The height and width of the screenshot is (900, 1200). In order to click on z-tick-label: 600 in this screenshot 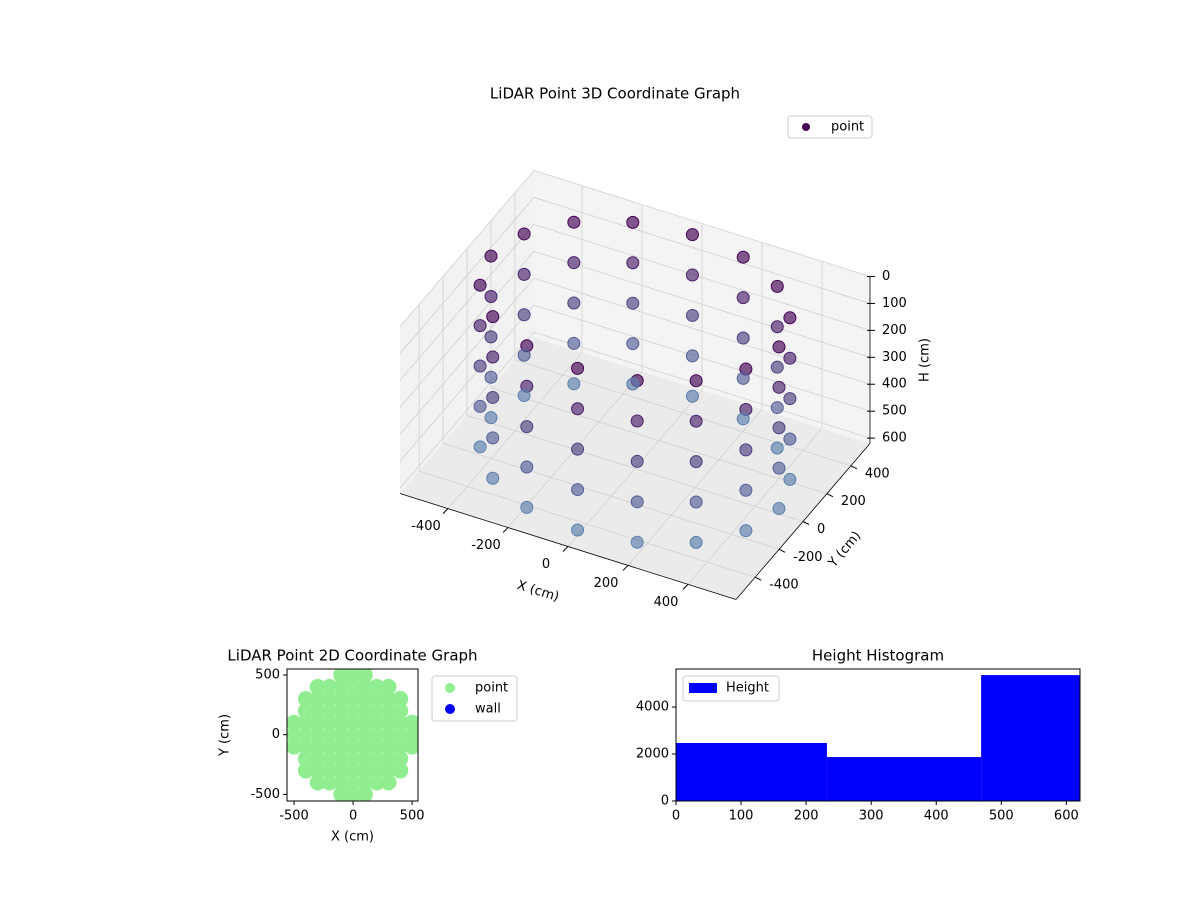, I will do `click(894, 438)`.